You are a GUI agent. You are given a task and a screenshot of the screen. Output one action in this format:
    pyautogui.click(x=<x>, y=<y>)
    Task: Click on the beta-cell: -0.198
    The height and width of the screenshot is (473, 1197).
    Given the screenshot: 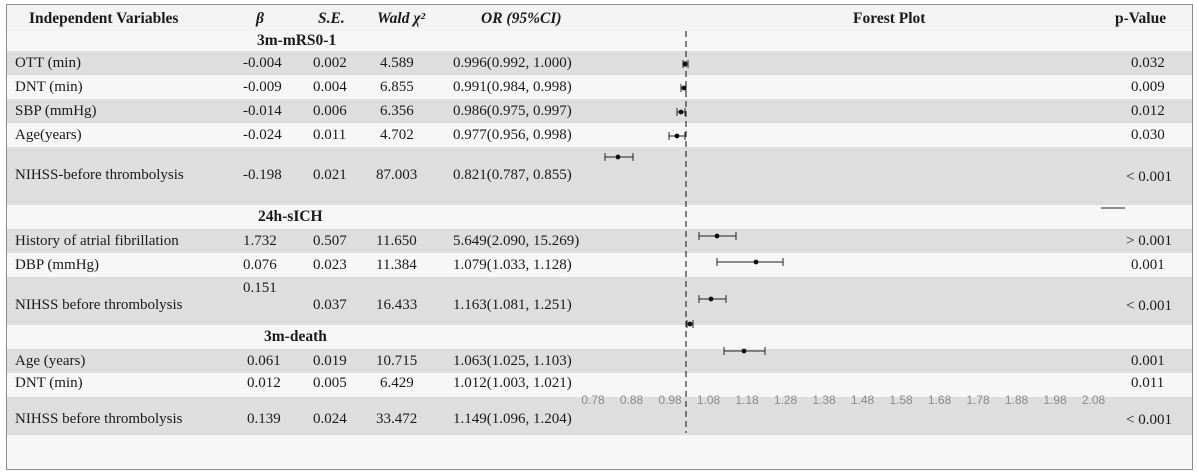 What is the action you would take?
    pyautogui.click(x=262, y=175)
    